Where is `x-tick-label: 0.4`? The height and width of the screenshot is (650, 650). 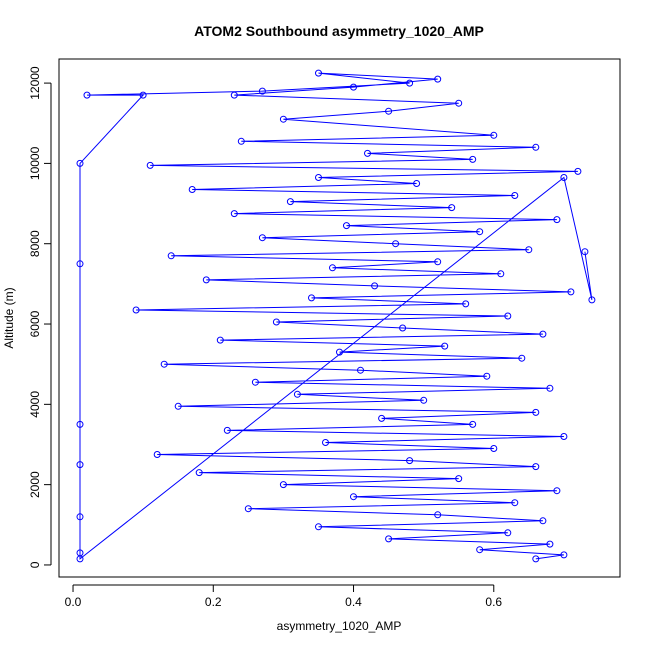 x-tick-label: 0.4 is located at coordinates (353, 602).